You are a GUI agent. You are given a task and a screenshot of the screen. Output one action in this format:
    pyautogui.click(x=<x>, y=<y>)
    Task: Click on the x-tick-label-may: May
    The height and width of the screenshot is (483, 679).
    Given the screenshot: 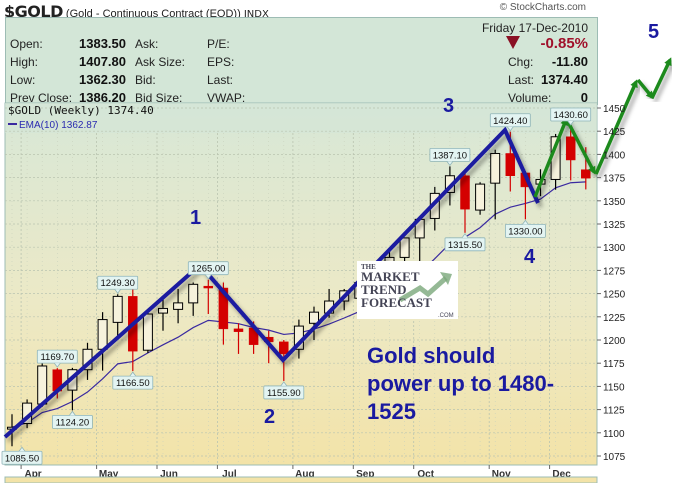 What is the action you would take?
    pyautogui.click(x=109, y=474)
    